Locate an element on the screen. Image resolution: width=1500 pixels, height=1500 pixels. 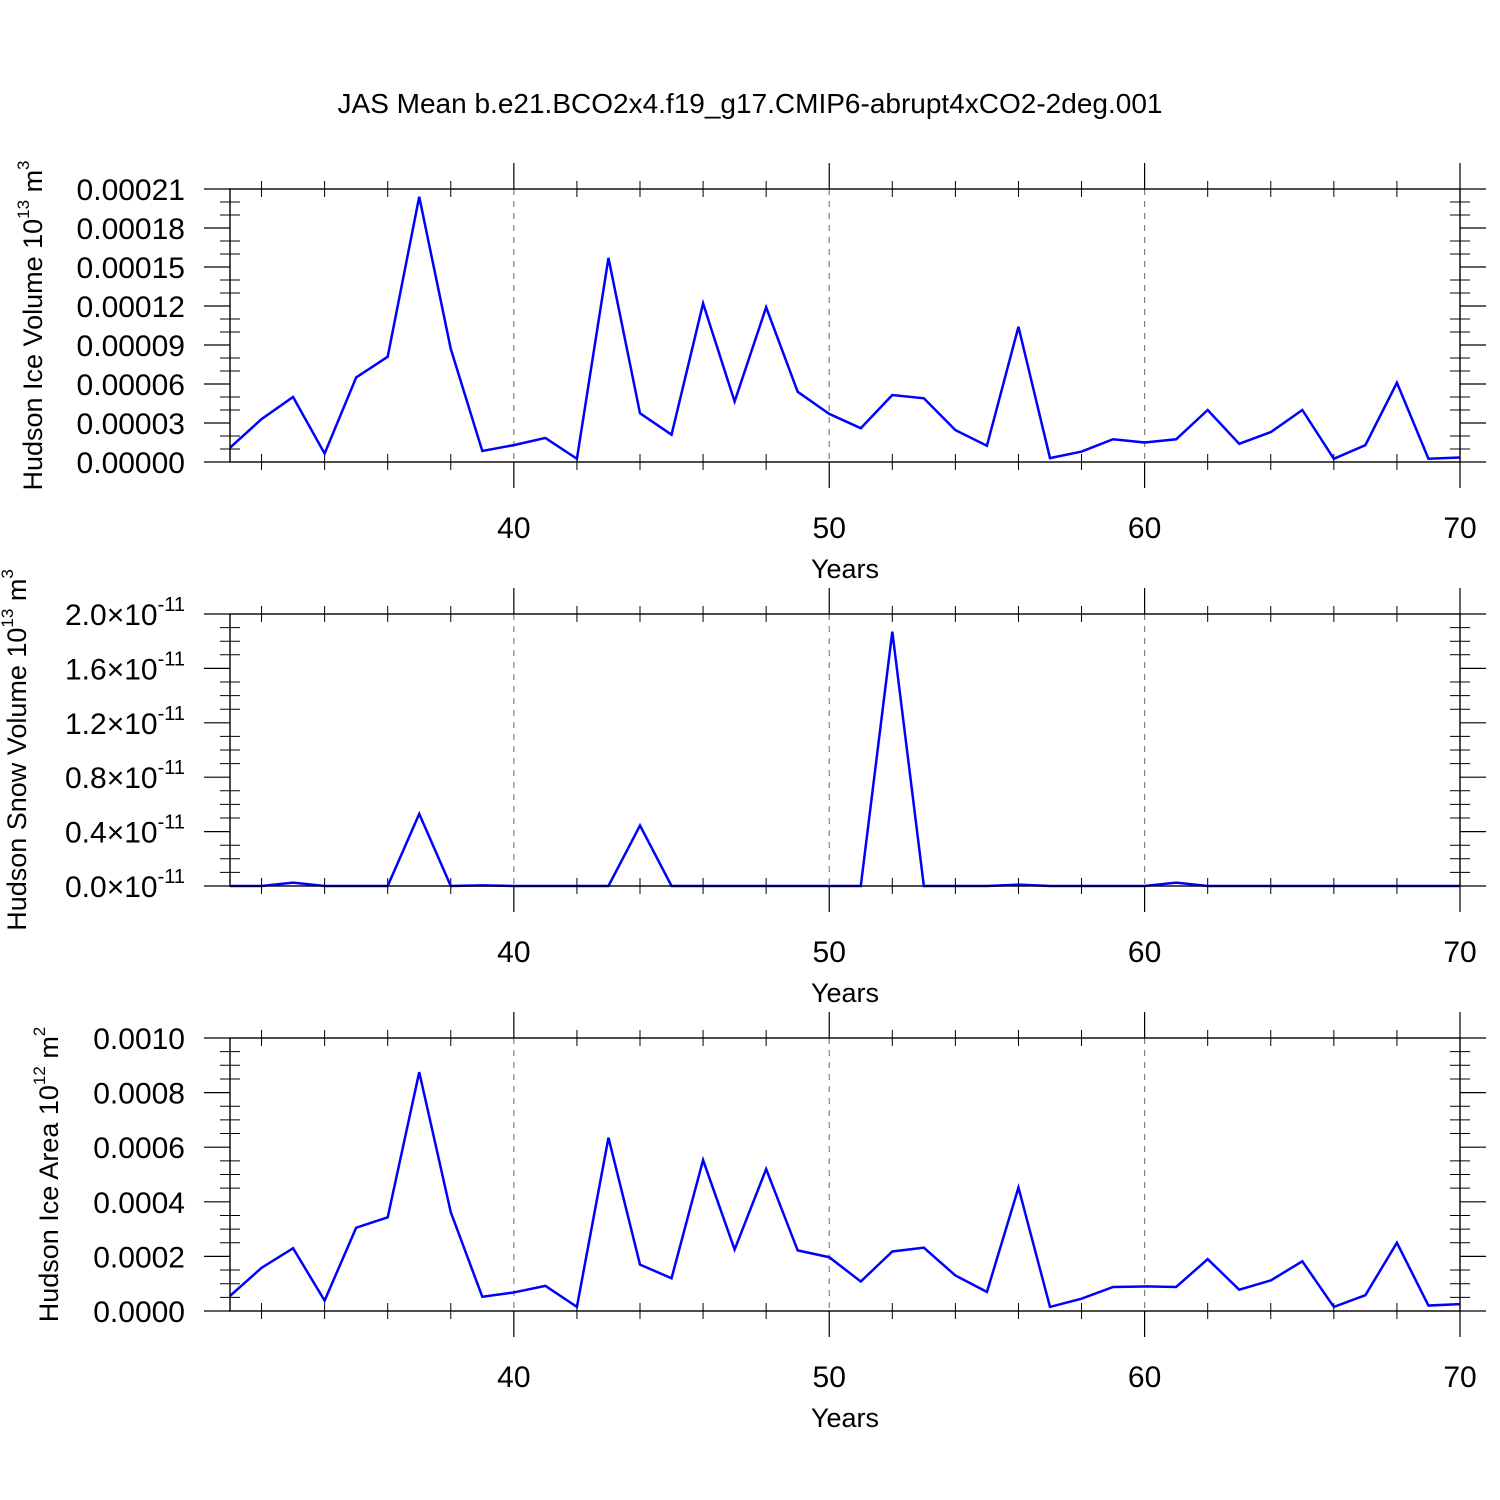
y-tick-label: 1.6×10⁻¹¹ is located at coordinates (125, 667).